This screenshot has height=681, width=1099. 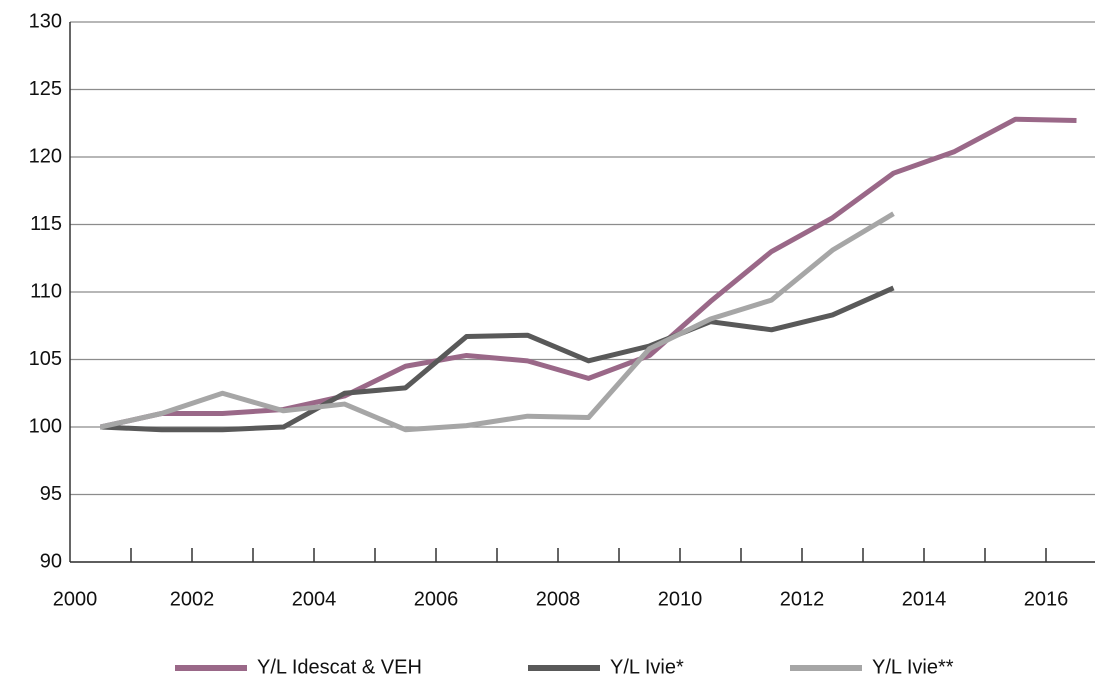 I want to click on x-tick-label: 2002, so click(x=192, y=599).